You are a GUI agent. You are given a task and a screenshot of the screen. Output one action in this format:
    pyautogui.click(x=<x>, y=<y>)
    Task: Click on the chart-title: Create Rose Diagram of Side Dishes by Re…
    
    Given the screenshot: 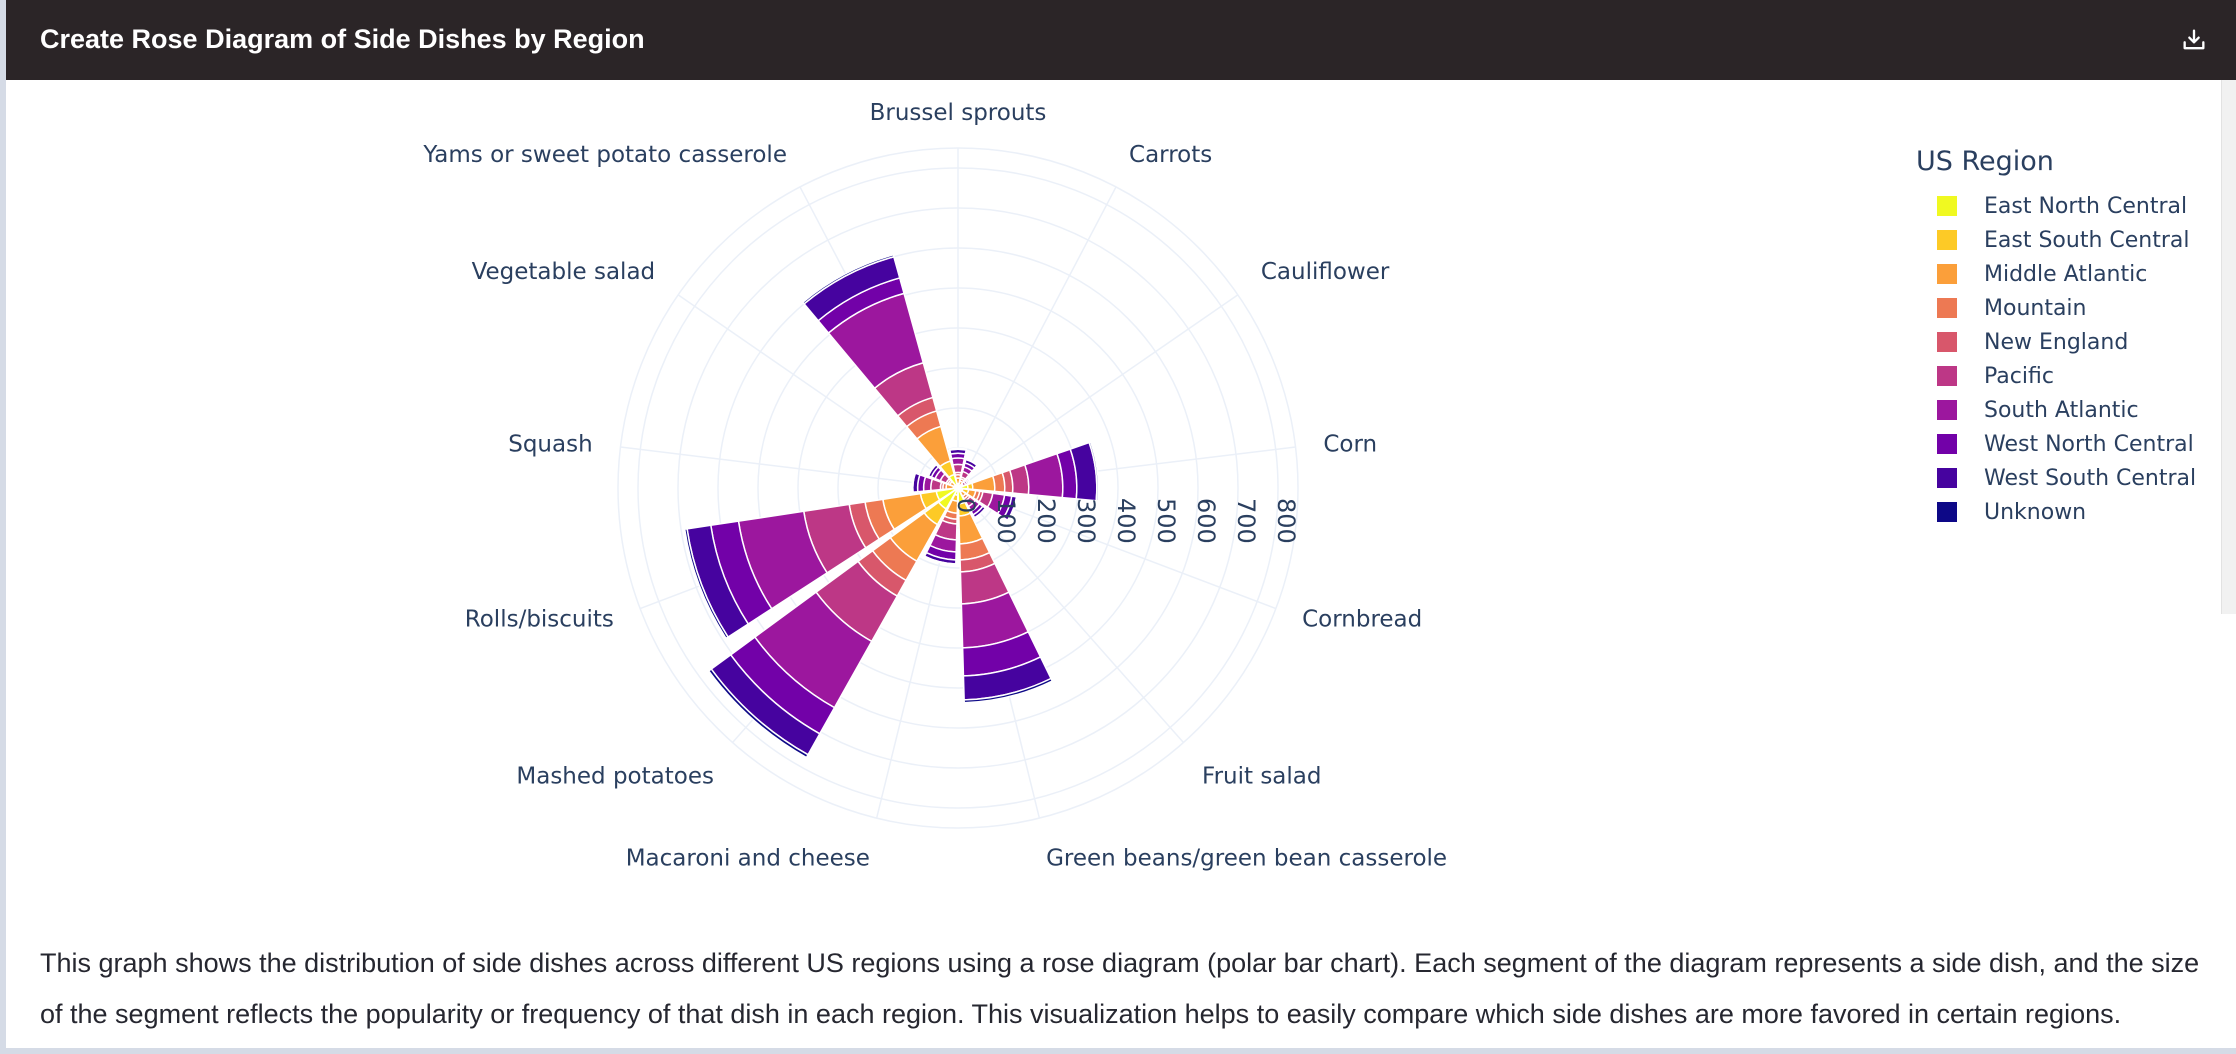 What is the action you would take?
    pyautogui.click(x=342, y=39)
    